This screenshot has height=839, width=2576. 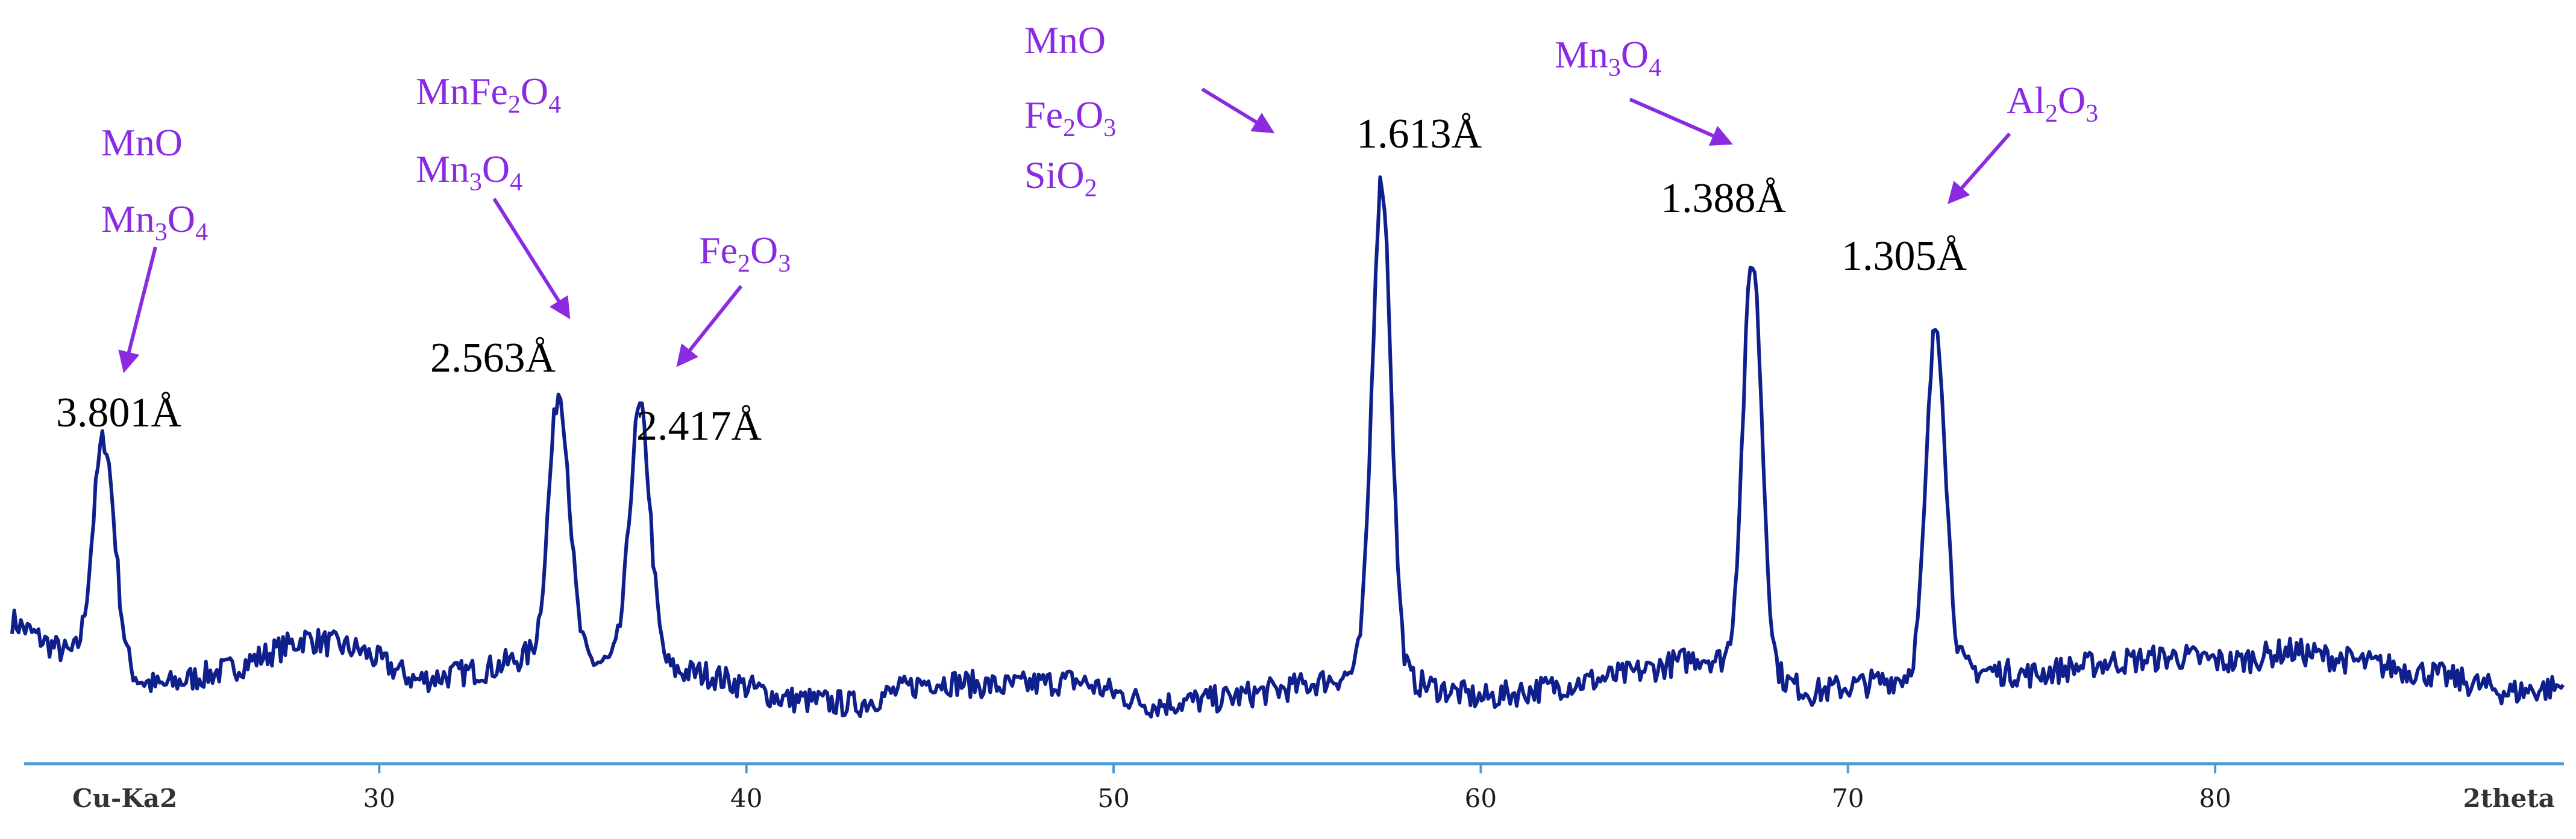 I want to click on d-spacing-label: 1.613Å, so click(x=1419, y=134).